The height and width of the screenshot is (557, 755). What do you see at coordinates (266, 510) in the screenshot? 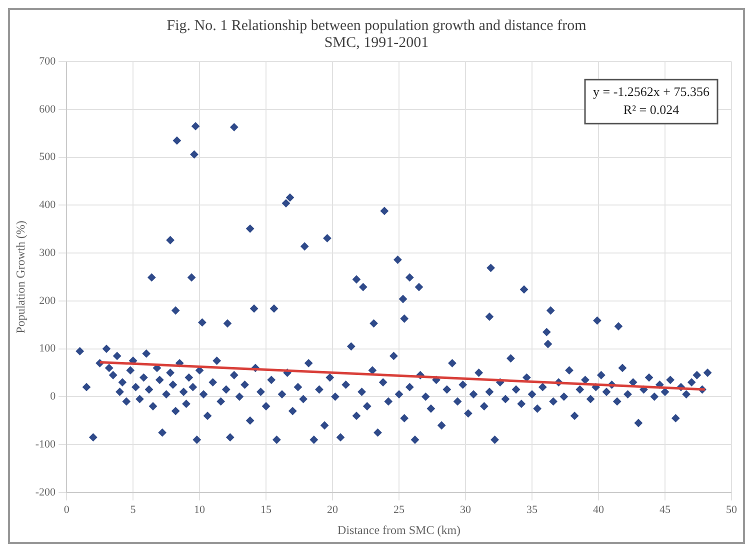
I see `x-tick-label: 15` at bounding box center [266, 510].